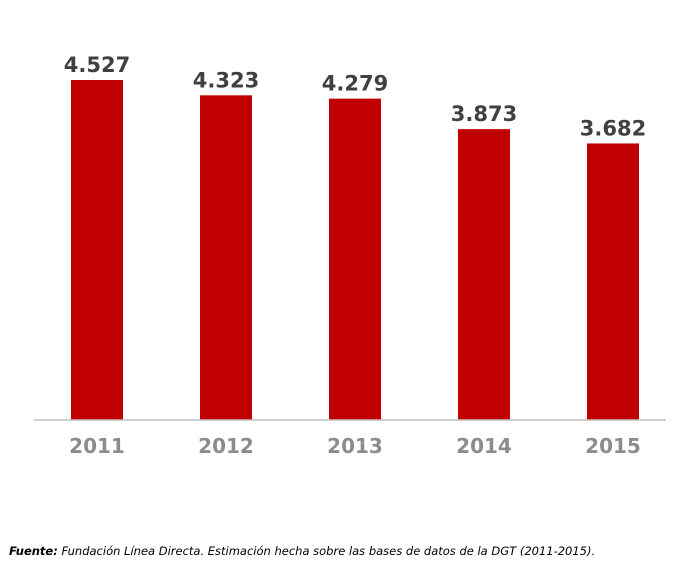  What do you see at coordinates (33, 551) in the screenshot?
I see `source-label: Fuente:` at bounding box center [33, 551].